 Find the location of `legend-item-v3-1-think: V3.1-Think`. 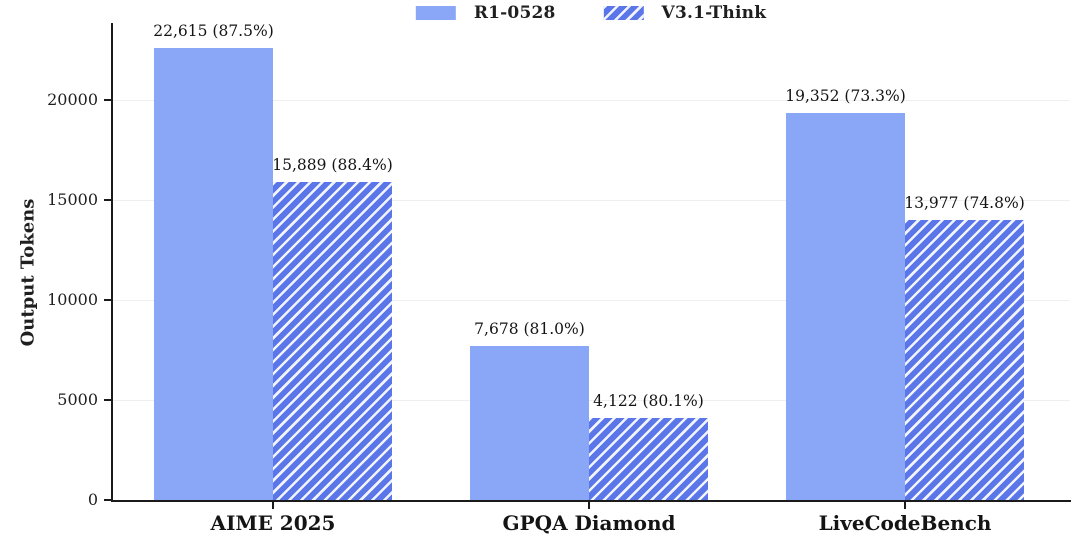

legend-item-v3-1-think: V3.1-Think is located at coordinates (685, 13).